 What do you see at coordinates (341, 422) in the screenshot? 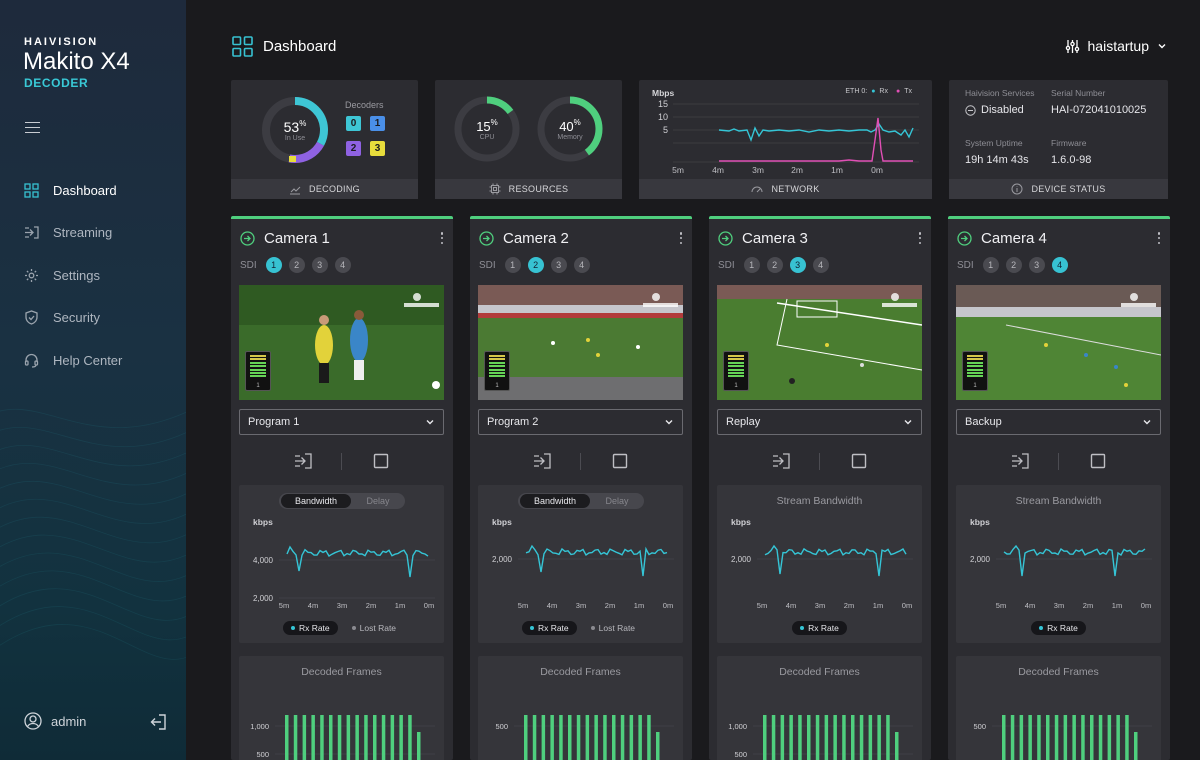
I see `program-select: Program 1` at bounding box center [341, 422].